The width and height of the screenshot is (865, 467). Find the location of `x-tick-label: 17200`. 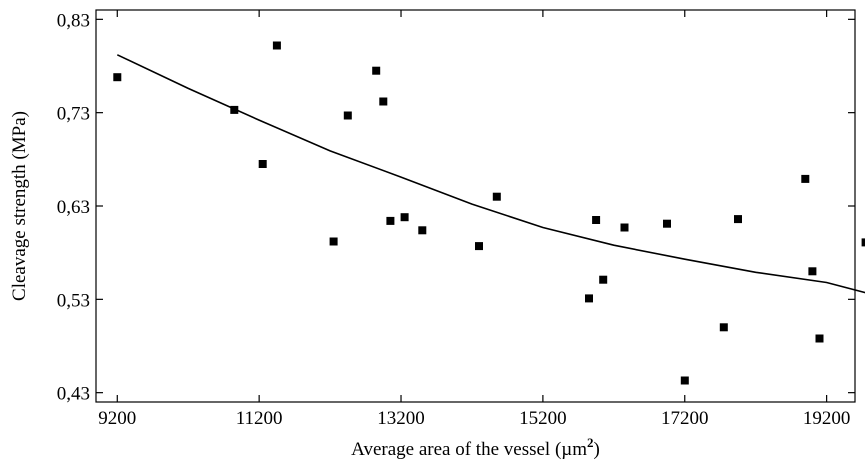

x-tick-label: 17200 is located at coordinates (685, 418).